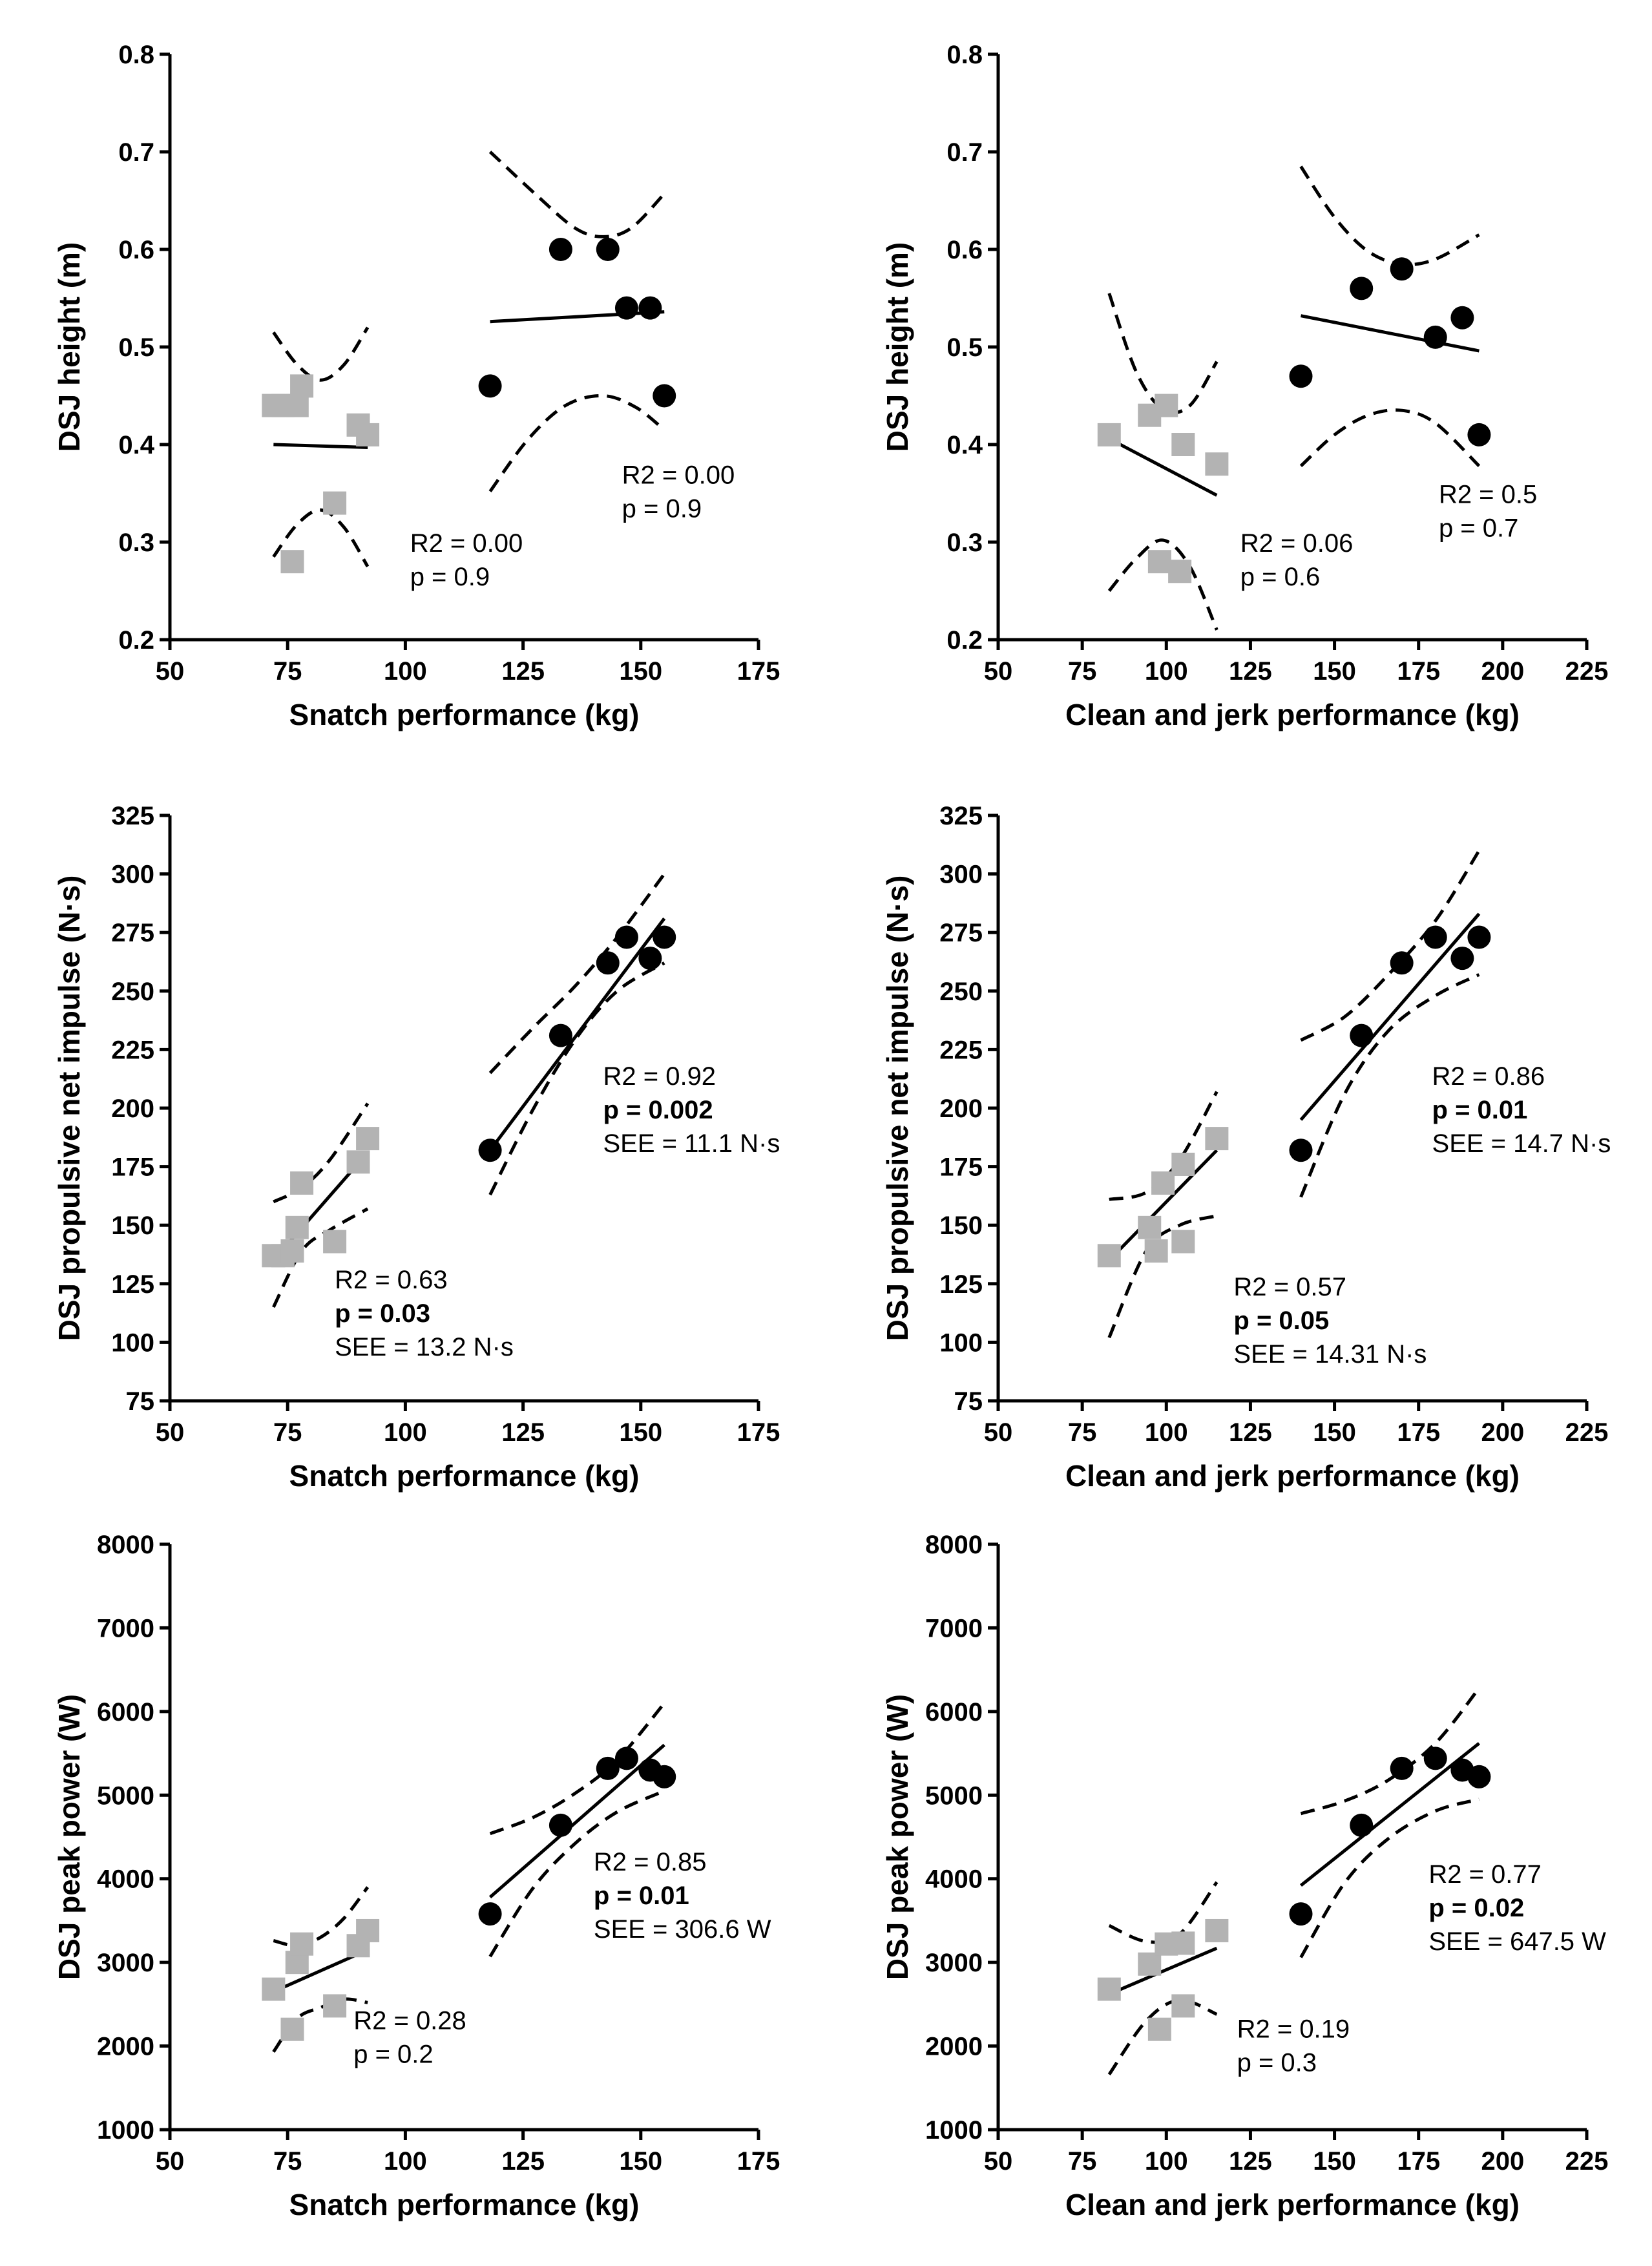 The height and width of the screenshot is (2266, 1652). Describe the element at coordinates (1293, 2030) in the screenshot. I see `stats-annotation-line: R2 = 0.19` at that location.